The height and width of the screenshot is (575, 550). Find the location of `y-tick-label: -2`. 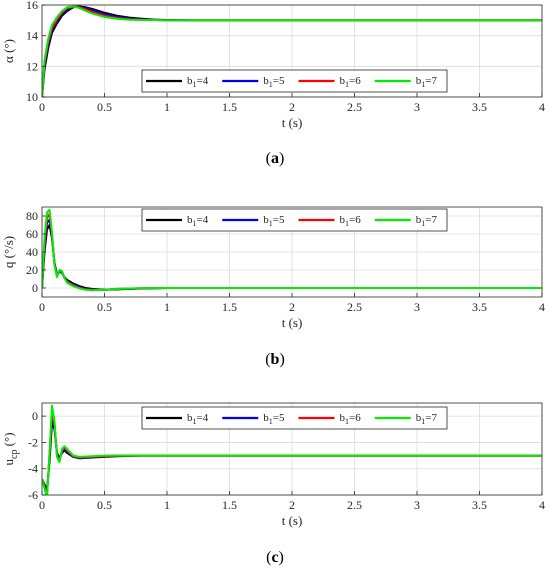

y-tick-label: -2 is located at coordinates (33, 442).